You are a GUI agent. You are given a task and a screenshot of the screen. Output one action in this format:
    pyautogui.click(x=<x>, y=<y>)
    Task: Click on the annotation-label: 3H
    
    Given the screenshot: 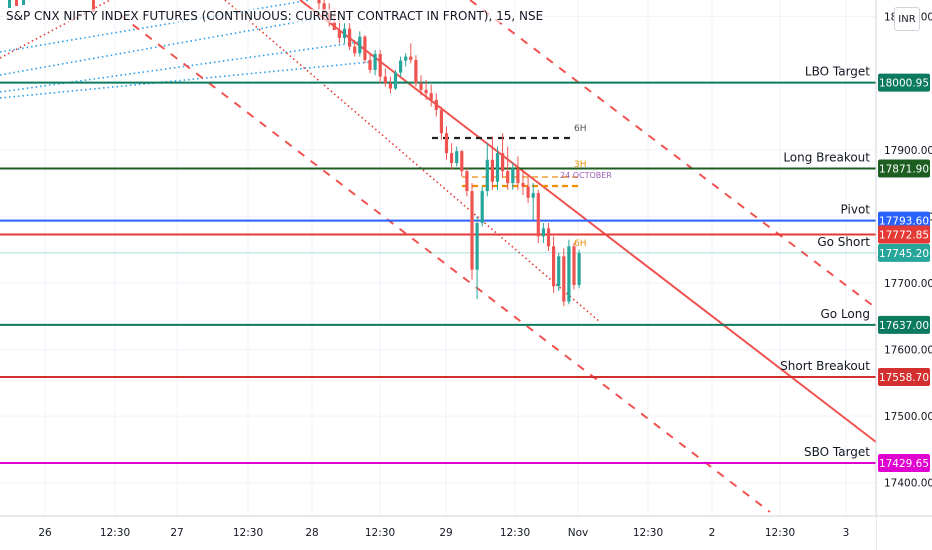 What is the action you would take?
    pyautogui.click(x=580, y=165)
    